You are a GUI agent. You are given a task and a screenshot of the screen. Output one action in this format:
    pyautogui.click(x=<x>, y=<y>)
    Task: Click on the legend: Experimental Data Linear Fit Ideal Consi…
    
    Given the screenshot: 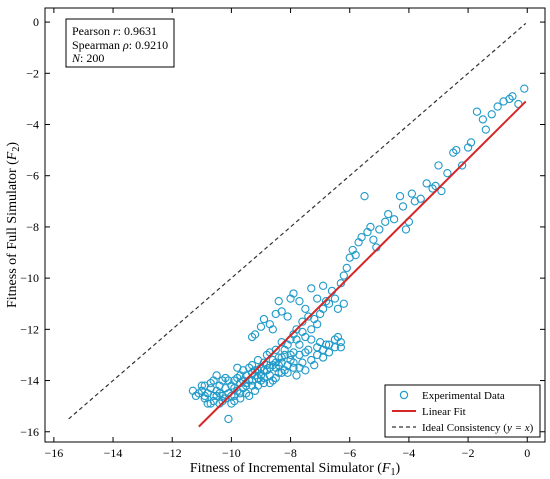 What is the action you would take?
    pyautogui.click(x=462, y=411)
    